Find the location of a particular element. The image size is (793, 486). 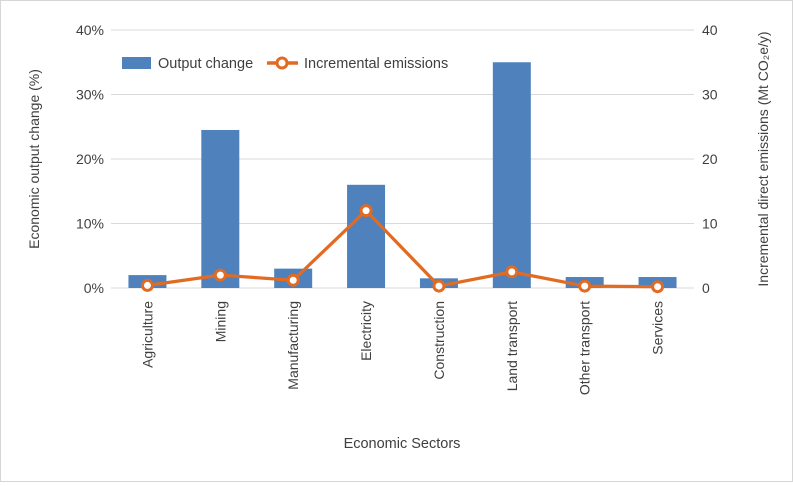

line-path is located at coordinates (402, 248).